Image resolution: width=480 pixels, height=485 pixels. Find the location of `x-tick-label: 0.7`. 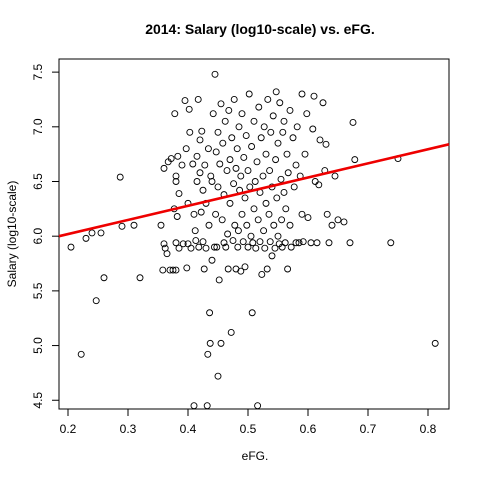

x-tick-label: 0.7 is located at coordinates (368, 429).